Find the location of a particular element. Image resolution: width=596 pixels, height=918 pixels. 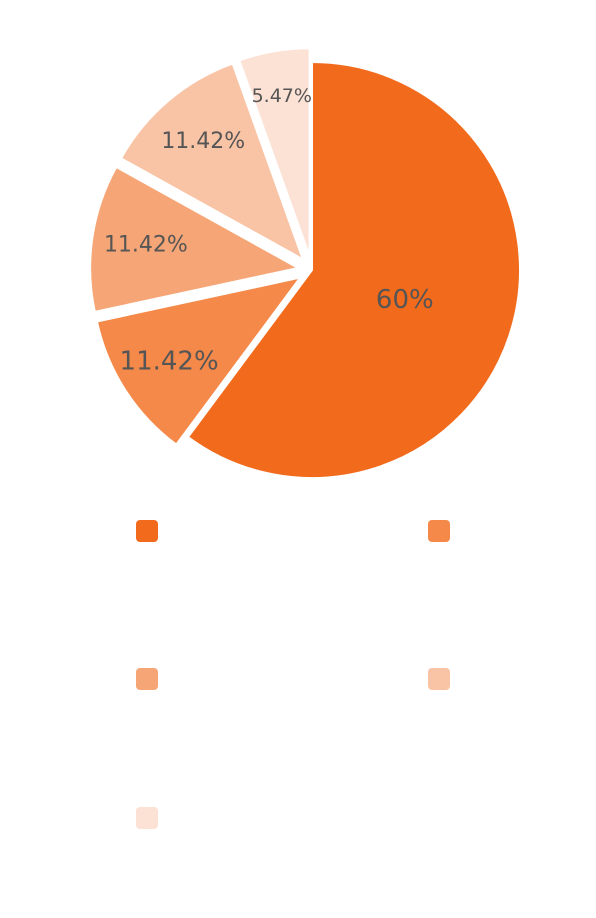

slice-label-1: 60% is located at coordinates (405, 300).